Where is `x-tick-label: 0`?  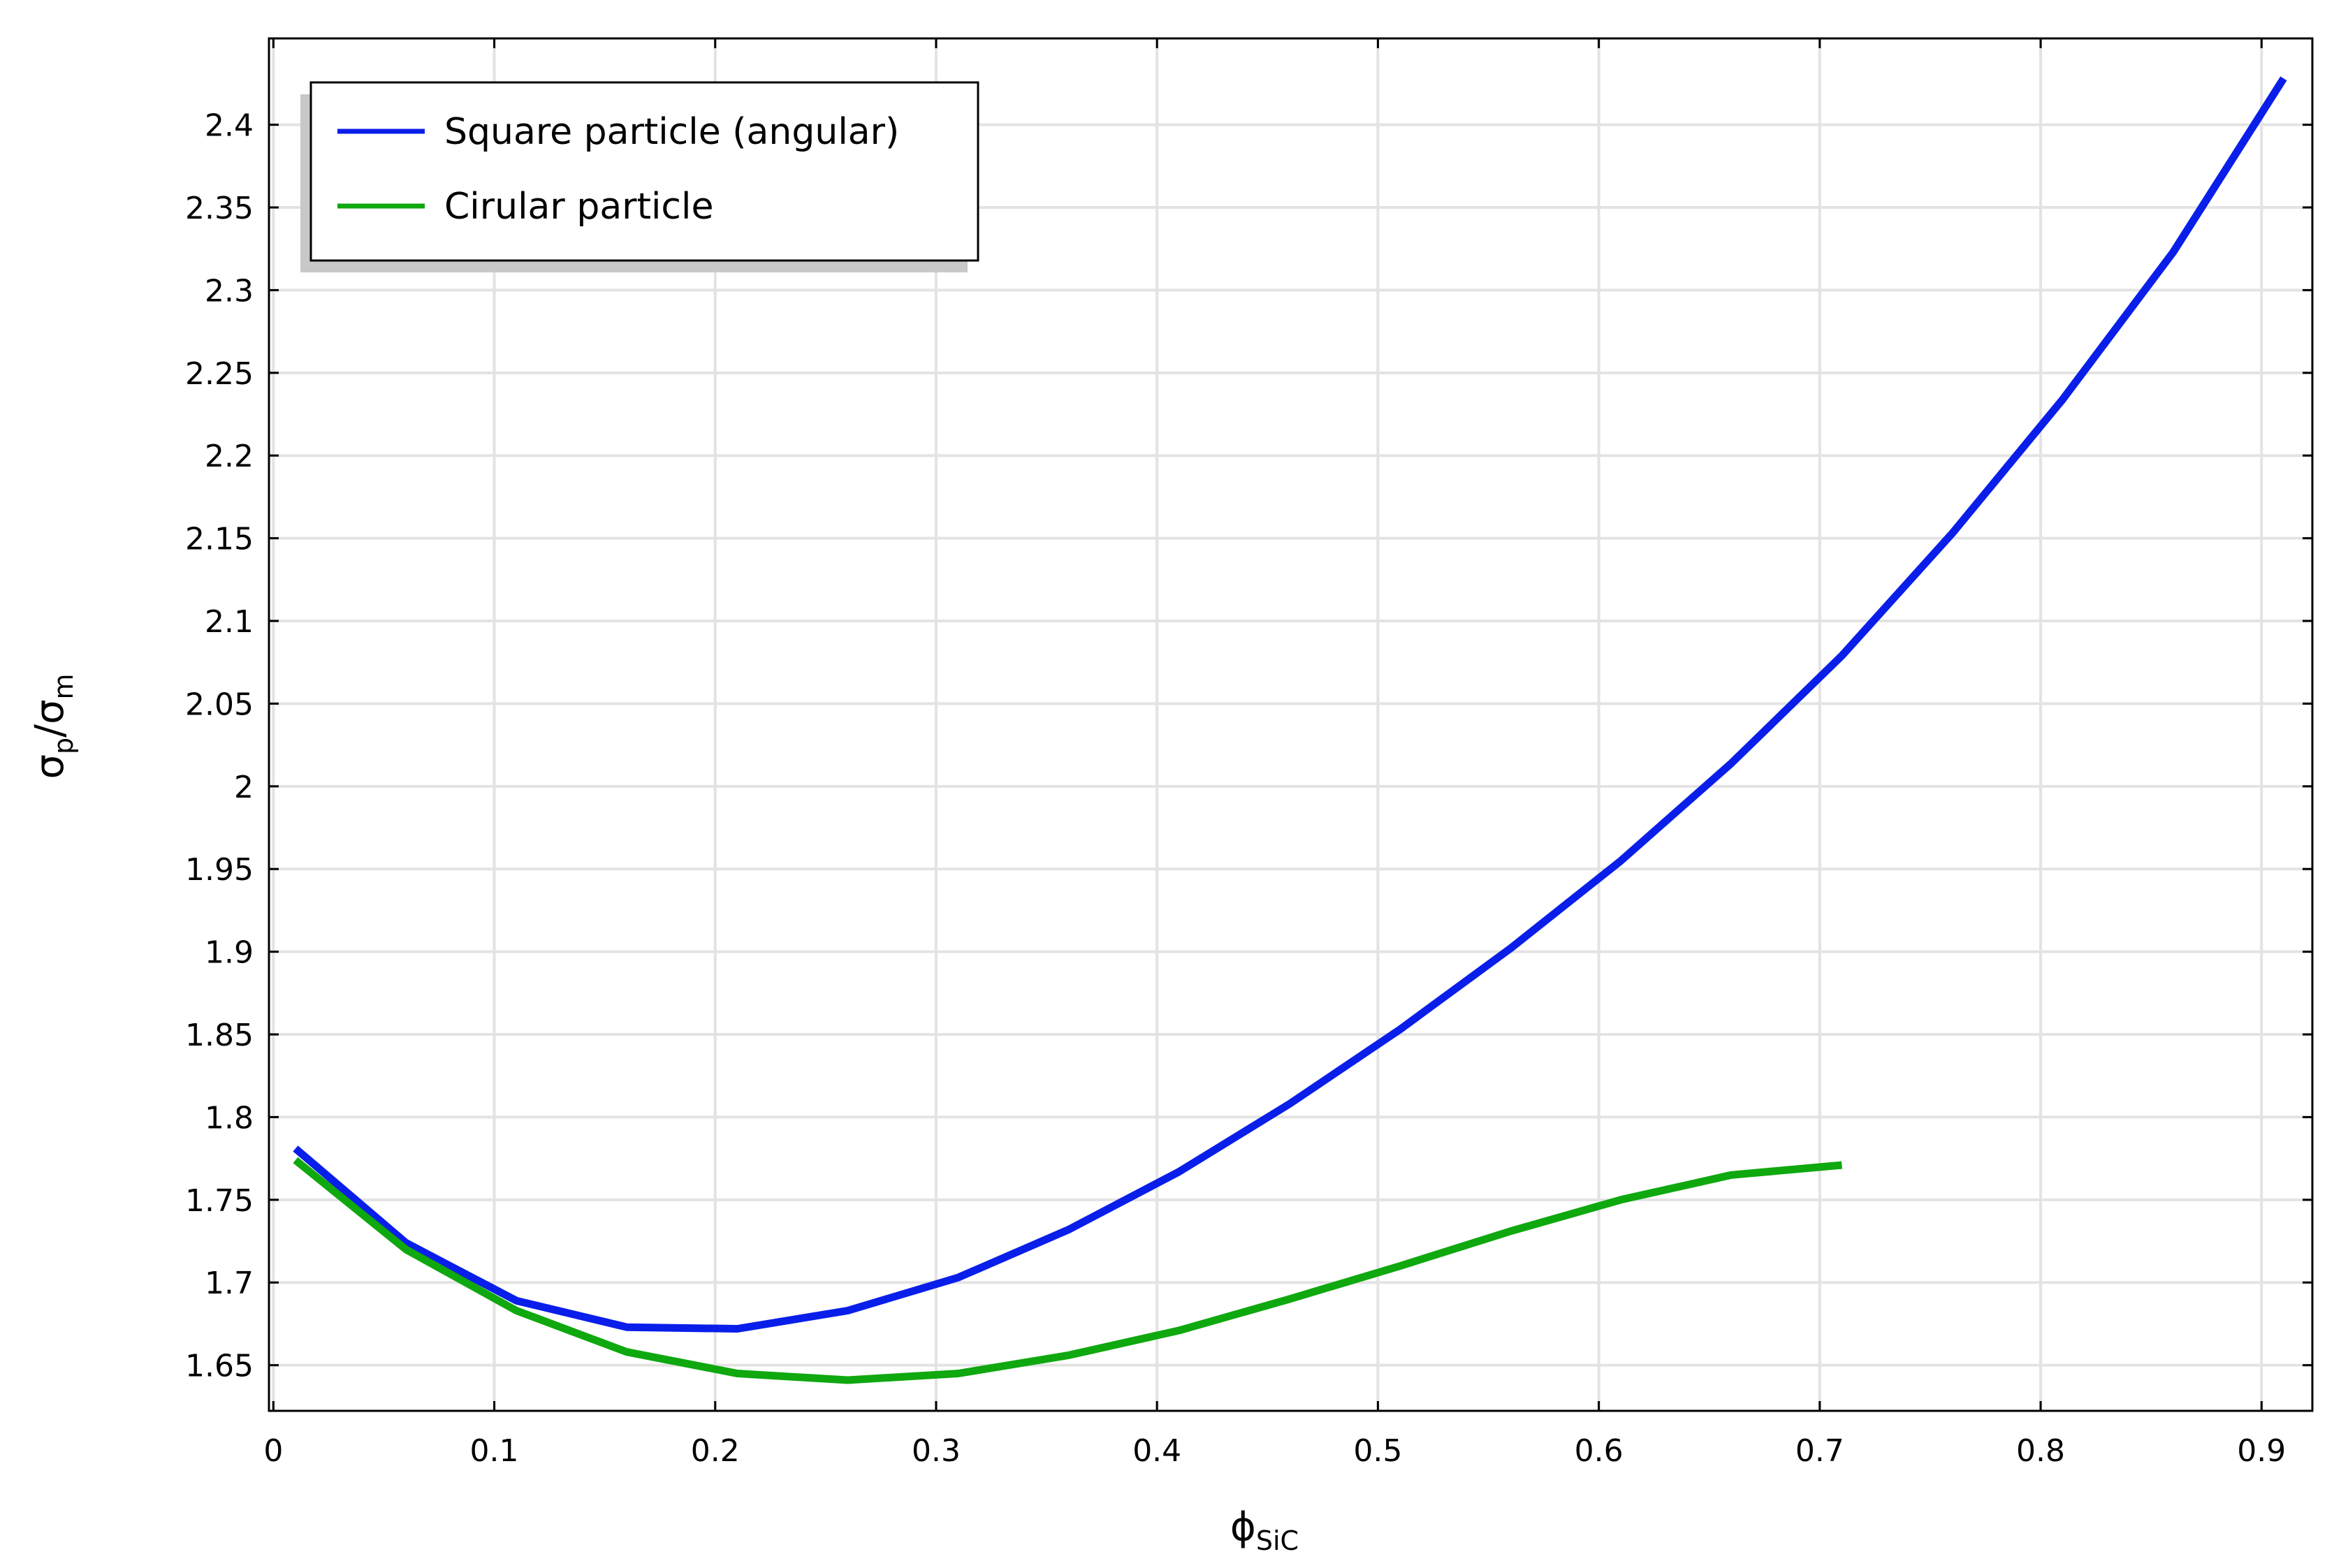
x-tick-label: 0 is located at coordinates (273, 1451).